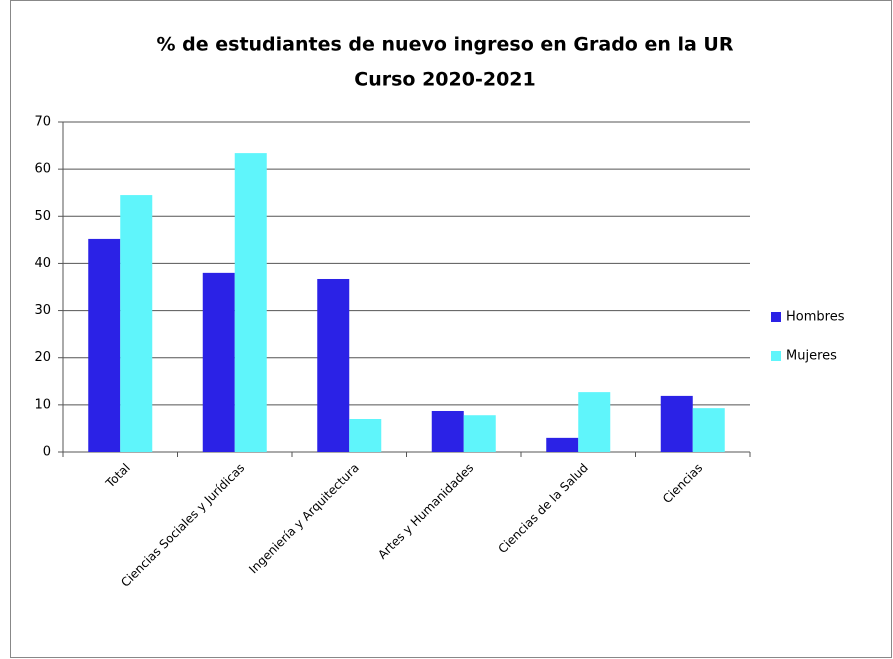 Image resolution: width=893 pixels, height=659 pixels. I want to click on y-tick-label: 10, so click(42, 404).